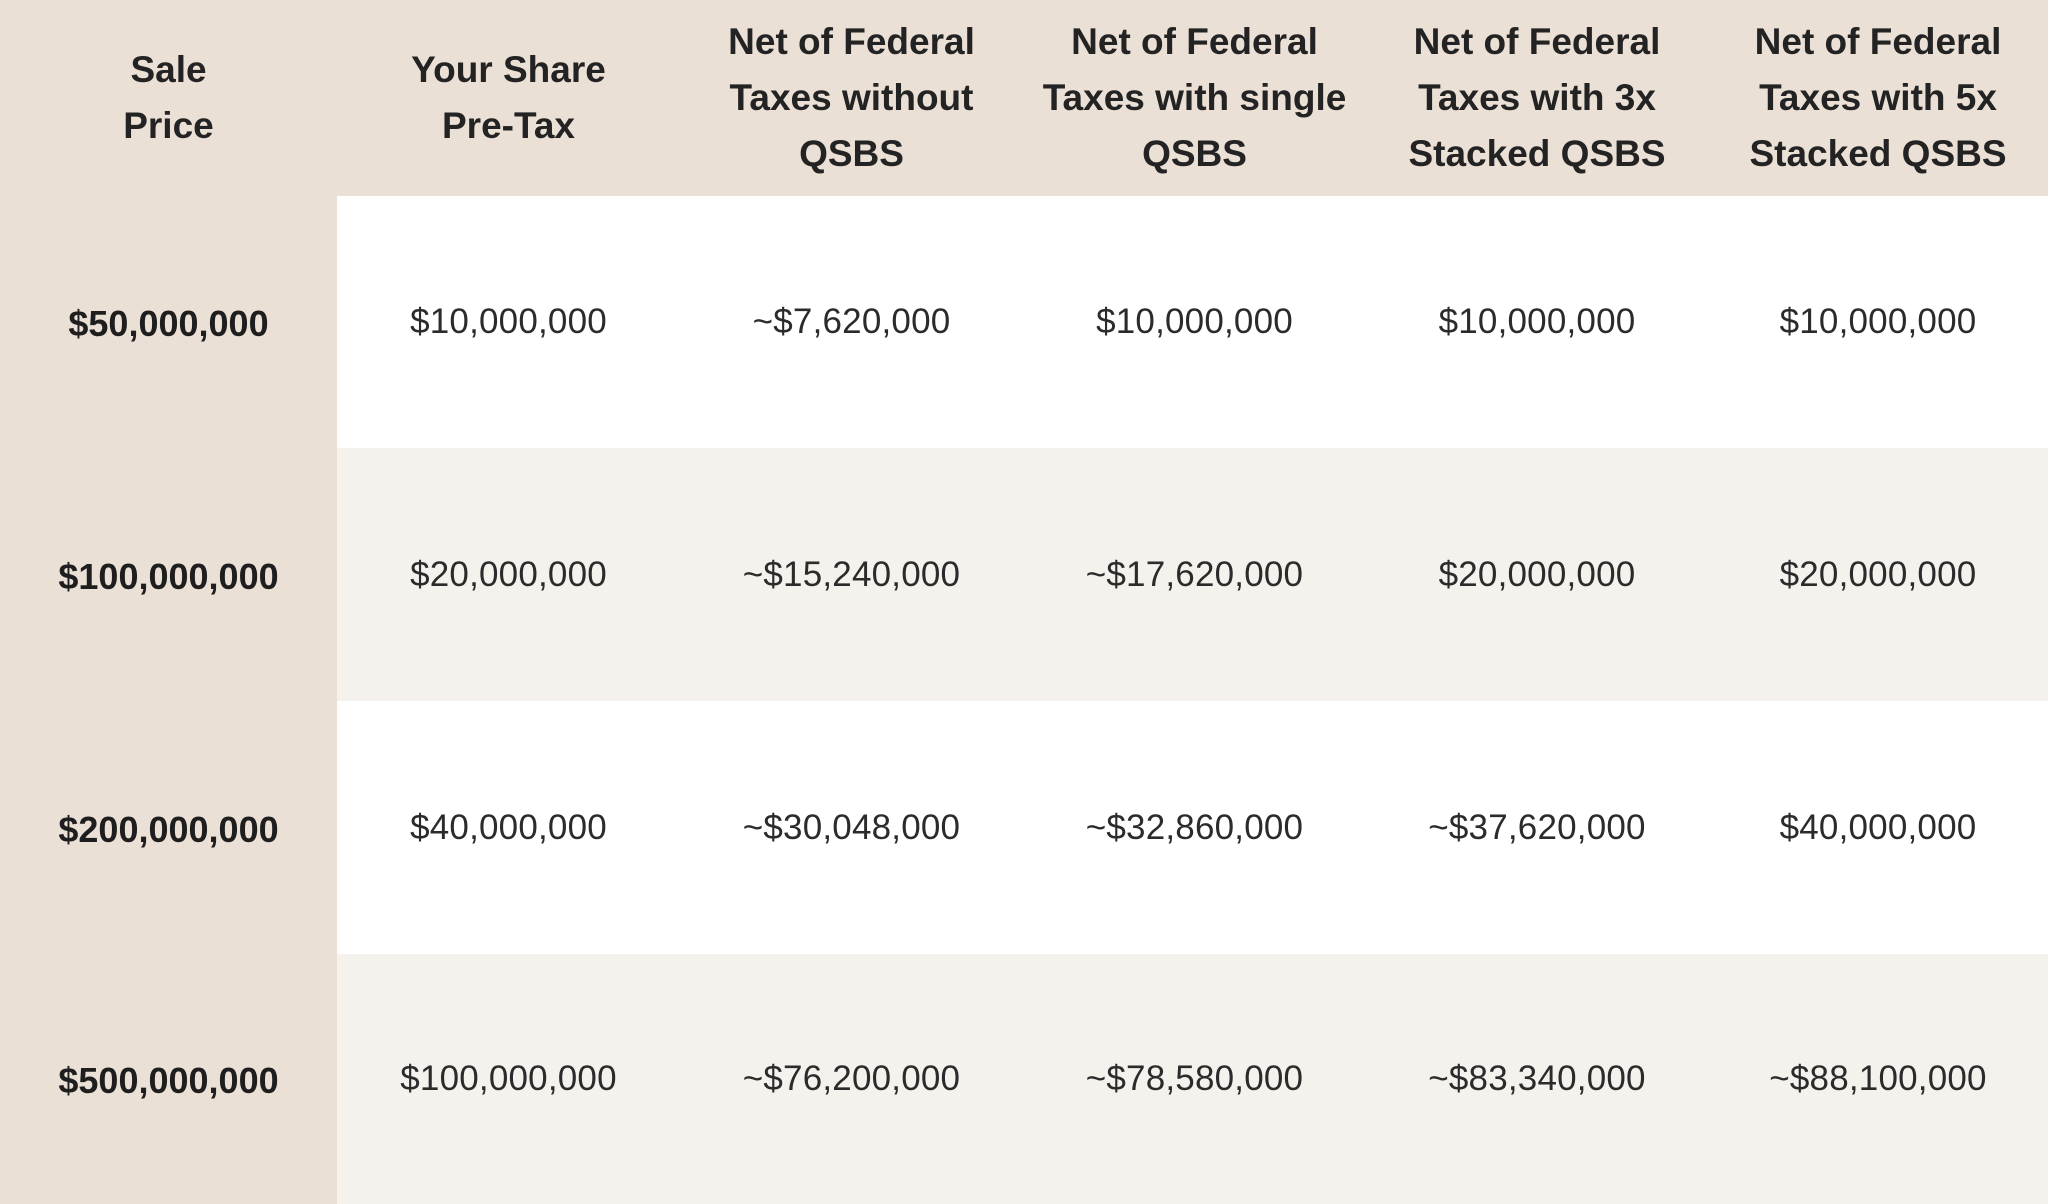  Describe the element at coordinates (1878, 574) in the screenshot. I see `cell-net-5x-qsbs: $20,000,000` at that location.